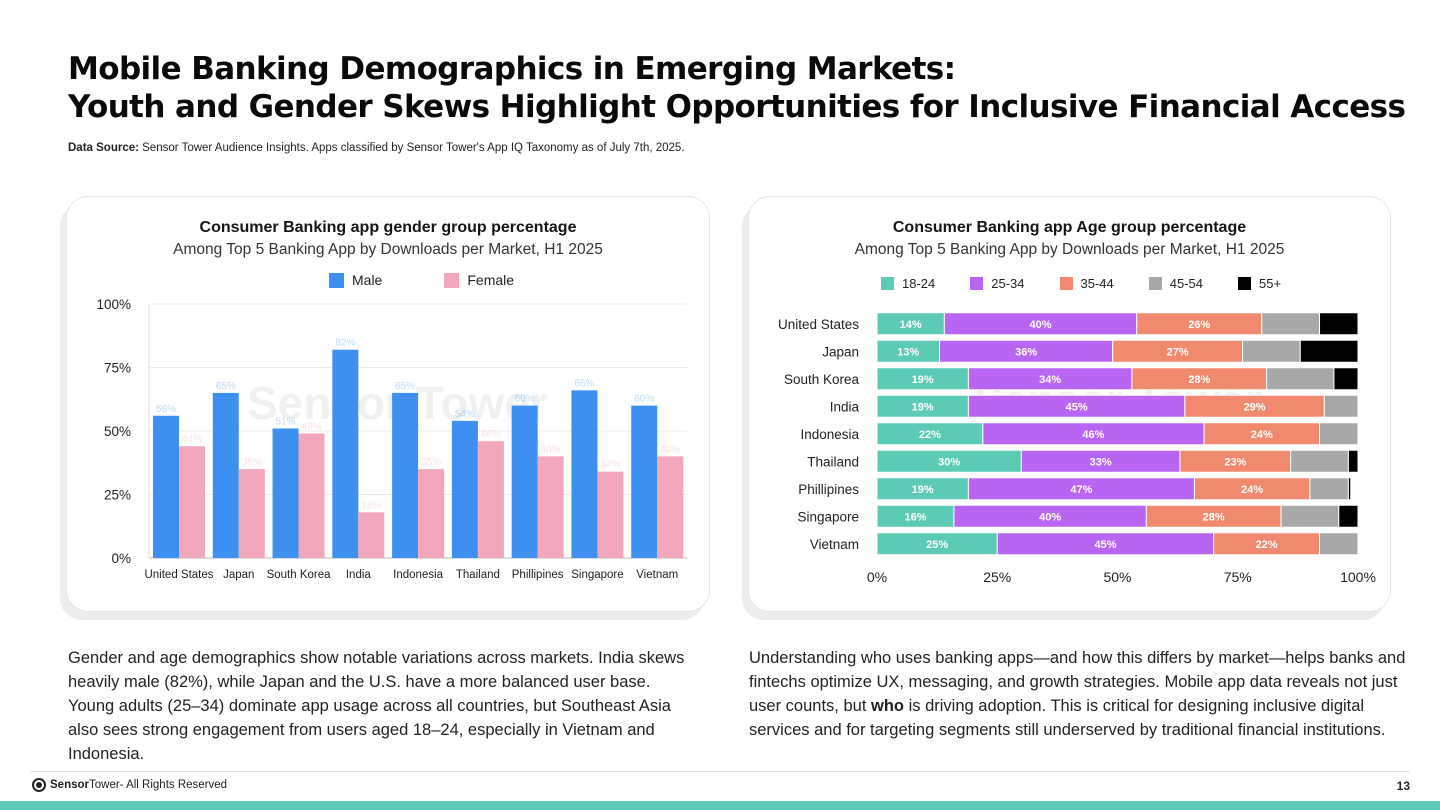  What do you see at coordinates (491, 434) in the screenshot?
I see `bar-data-label: 46%` at bounding box center [491, 434].